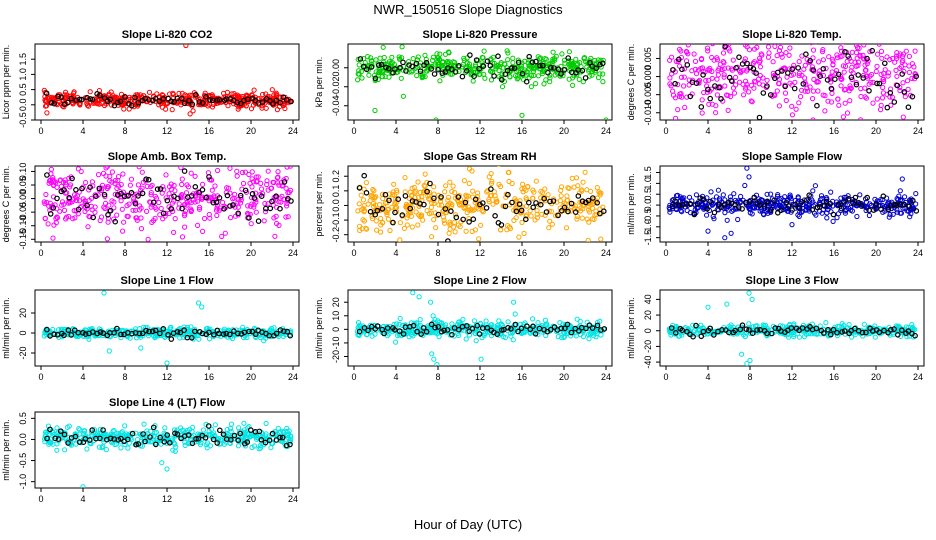 The width and height of the screenshot is (936, 540). I want to click on y-axis-label-6: ml/min per min., so click(631, 204).